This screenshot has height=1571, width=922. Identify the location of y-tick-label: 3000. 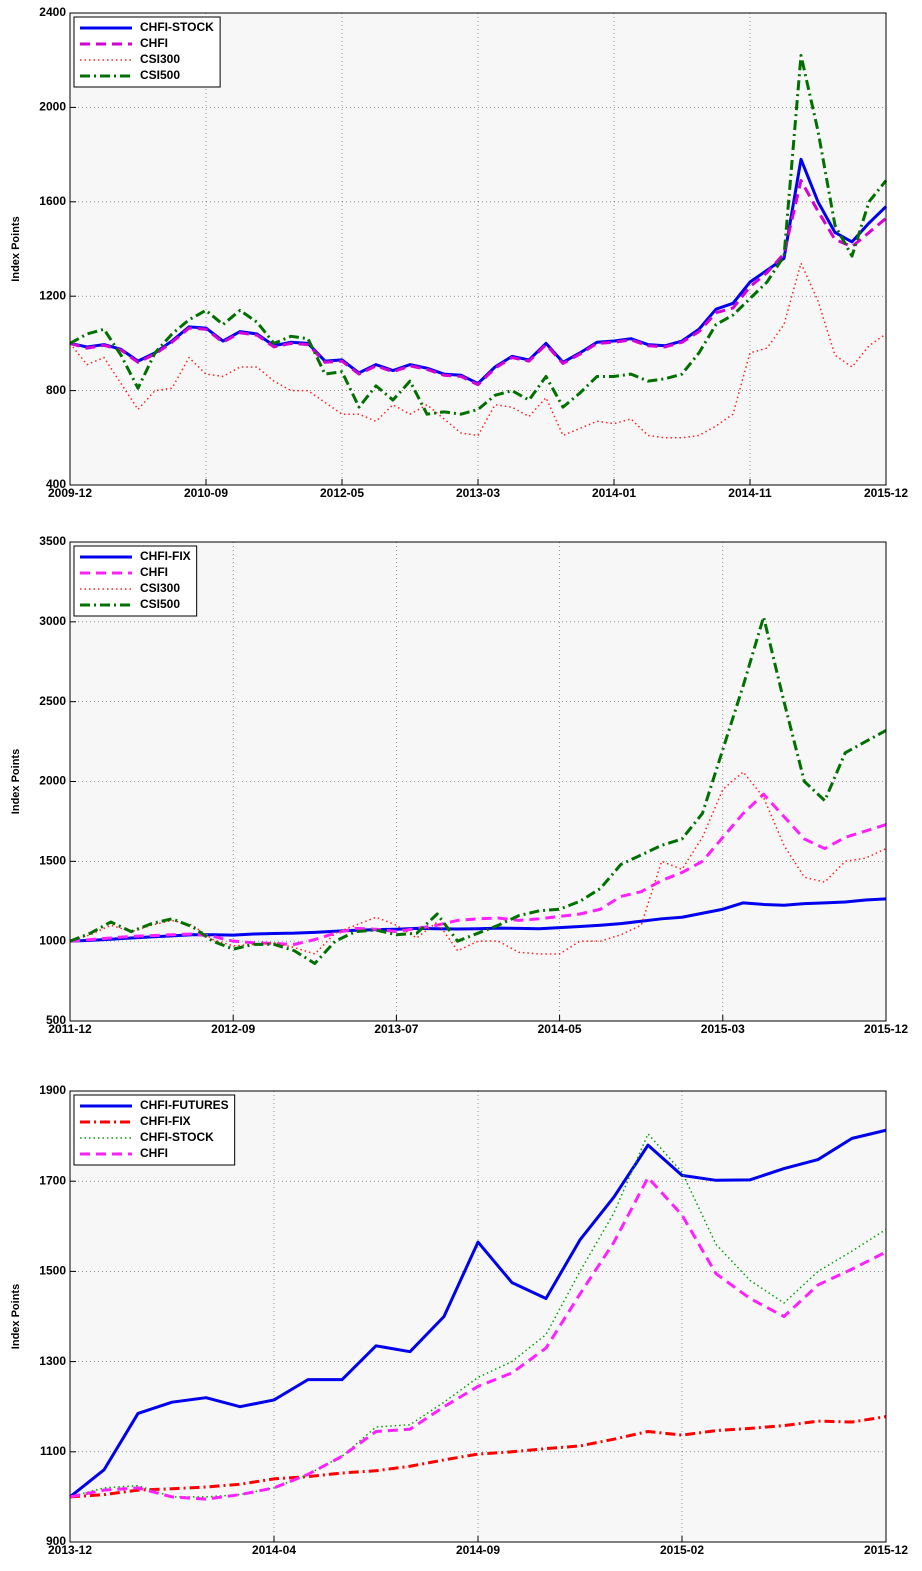
(52, 621).